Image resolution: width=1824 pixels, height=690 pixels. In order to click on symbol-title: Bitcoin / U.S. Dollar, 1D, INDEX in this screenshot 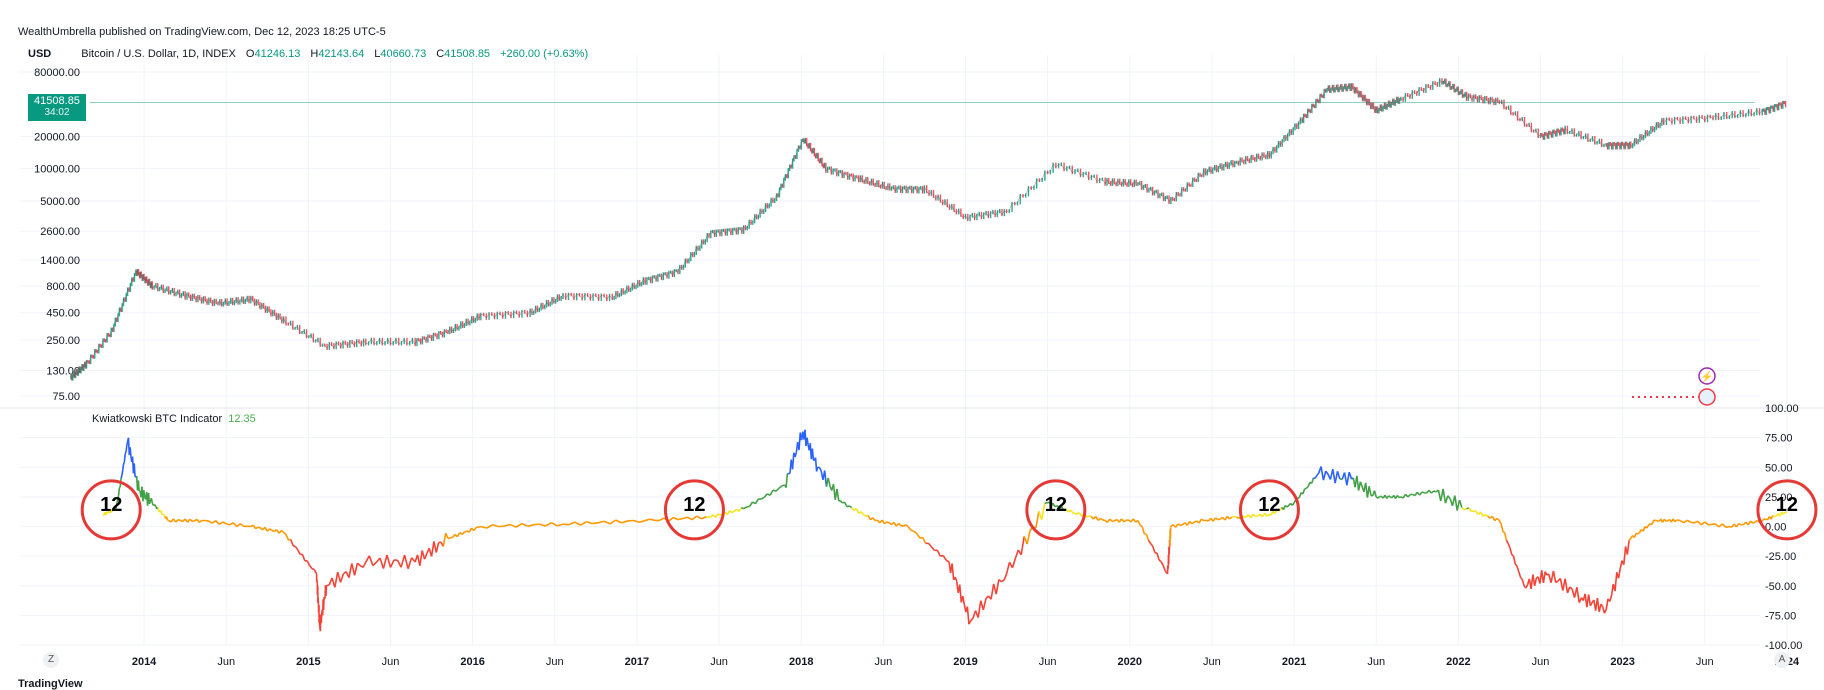, I will do `click(158, 54)`.